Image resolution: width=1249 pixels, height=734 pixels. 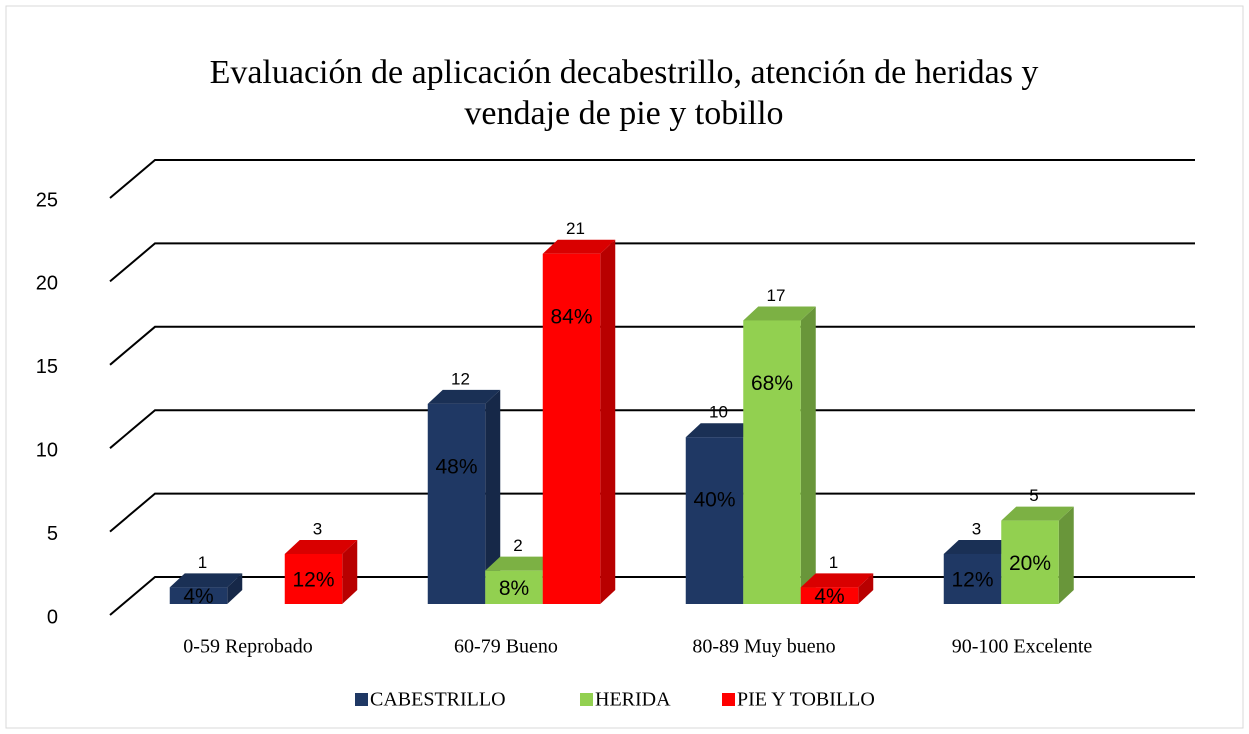 I want to click on y-tick-label: 0, so click(x=52, y=617).